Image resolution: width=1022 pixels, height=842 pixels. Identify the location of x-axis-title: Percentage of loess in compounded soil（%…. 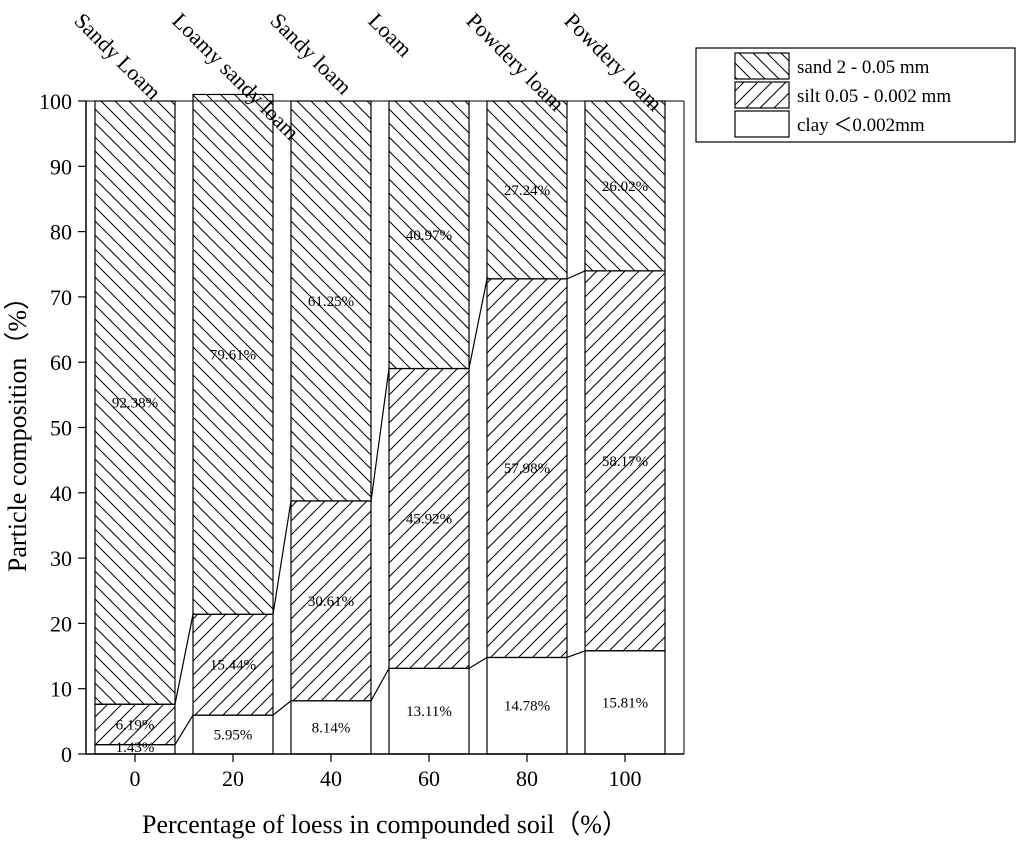
(385, 824).